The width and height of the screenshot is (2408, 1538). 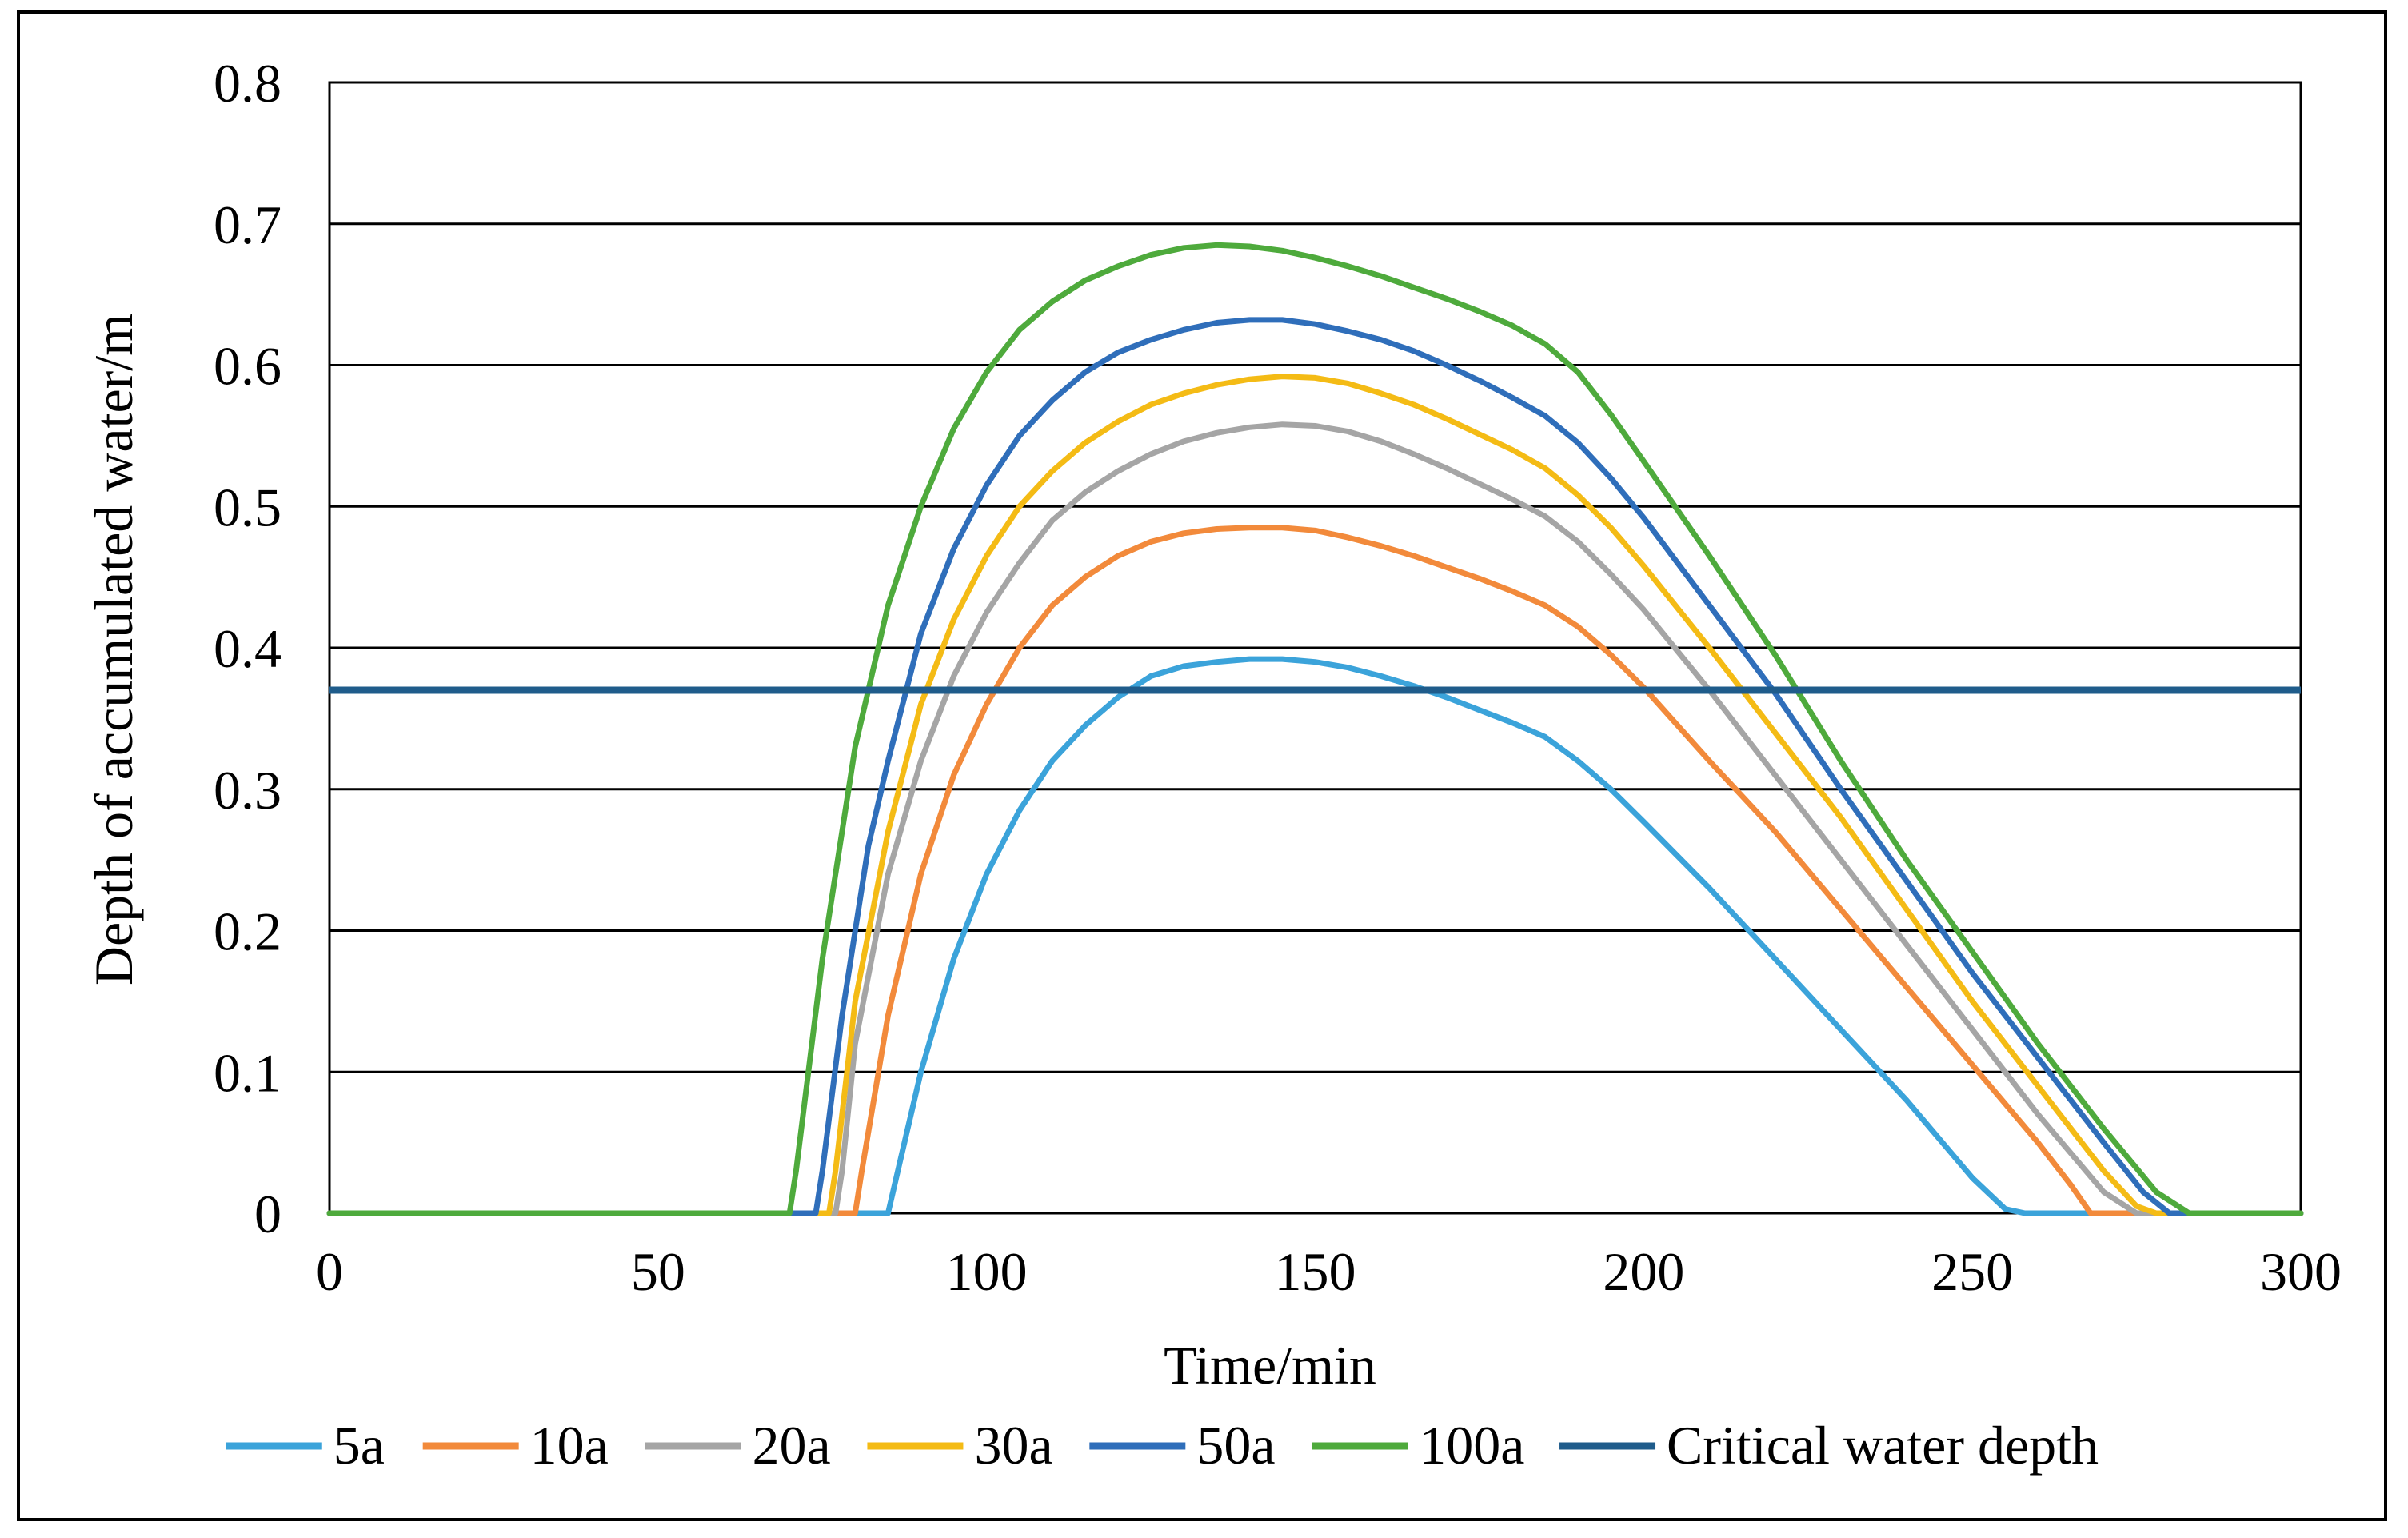 What do you see at coordinates (1235, 1445) in the screenshot?
I see `legend-label: 50a` at bounding box center [1235, 1445].